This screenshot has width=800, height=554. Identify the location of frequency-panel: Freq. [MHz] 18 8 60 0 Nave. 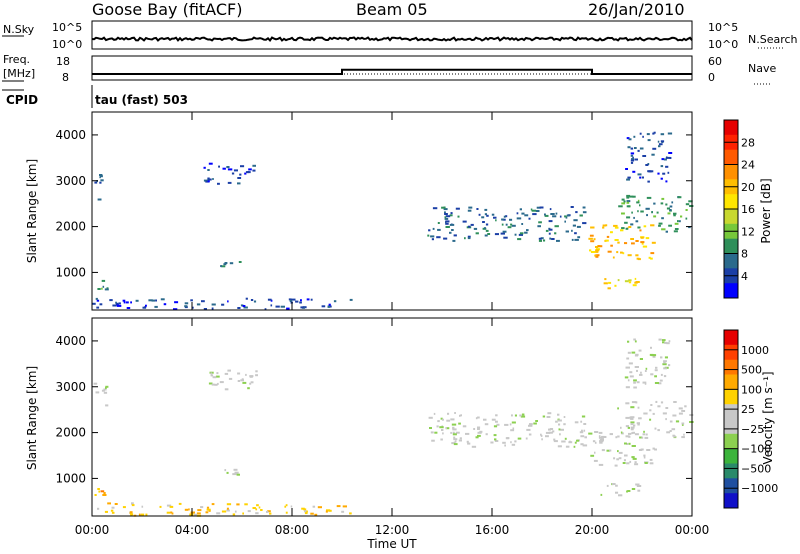
(389, 69).